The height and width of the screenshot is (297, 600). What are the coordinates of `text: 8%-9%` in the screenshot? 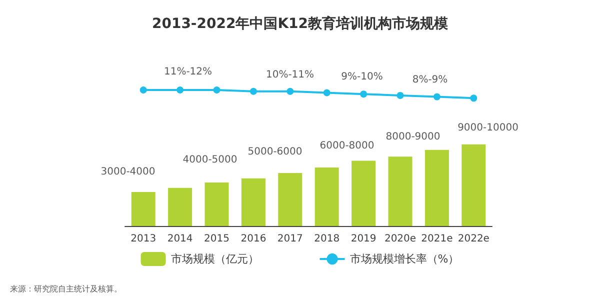 It's located at (430, 80).